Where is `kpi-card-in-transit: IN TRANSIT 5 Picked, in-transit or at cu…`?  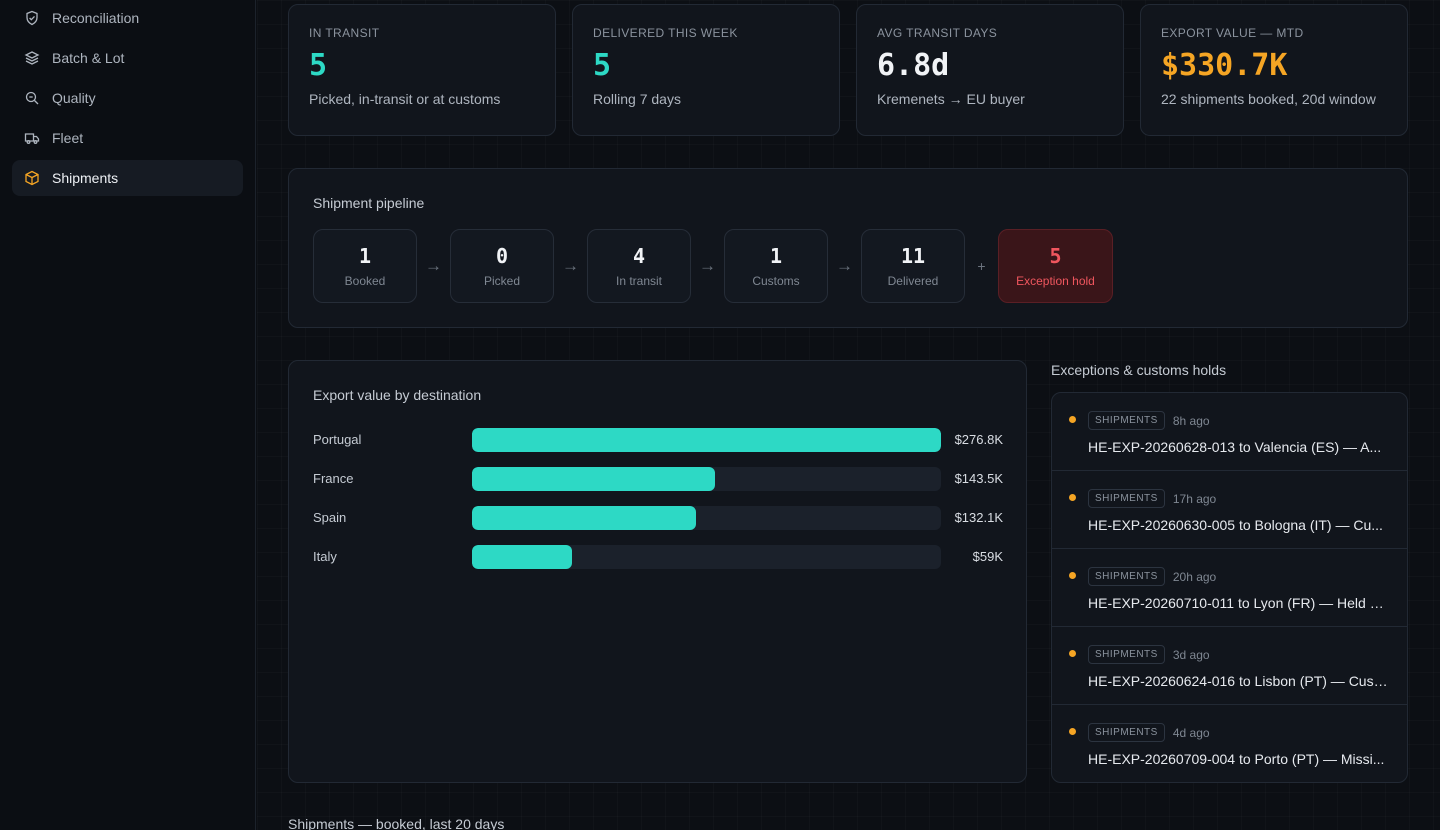 kpi-card-in-transit: IN TRANSIT 5 Picked, in-transit or at cu… is located at coordinates (422, 70).